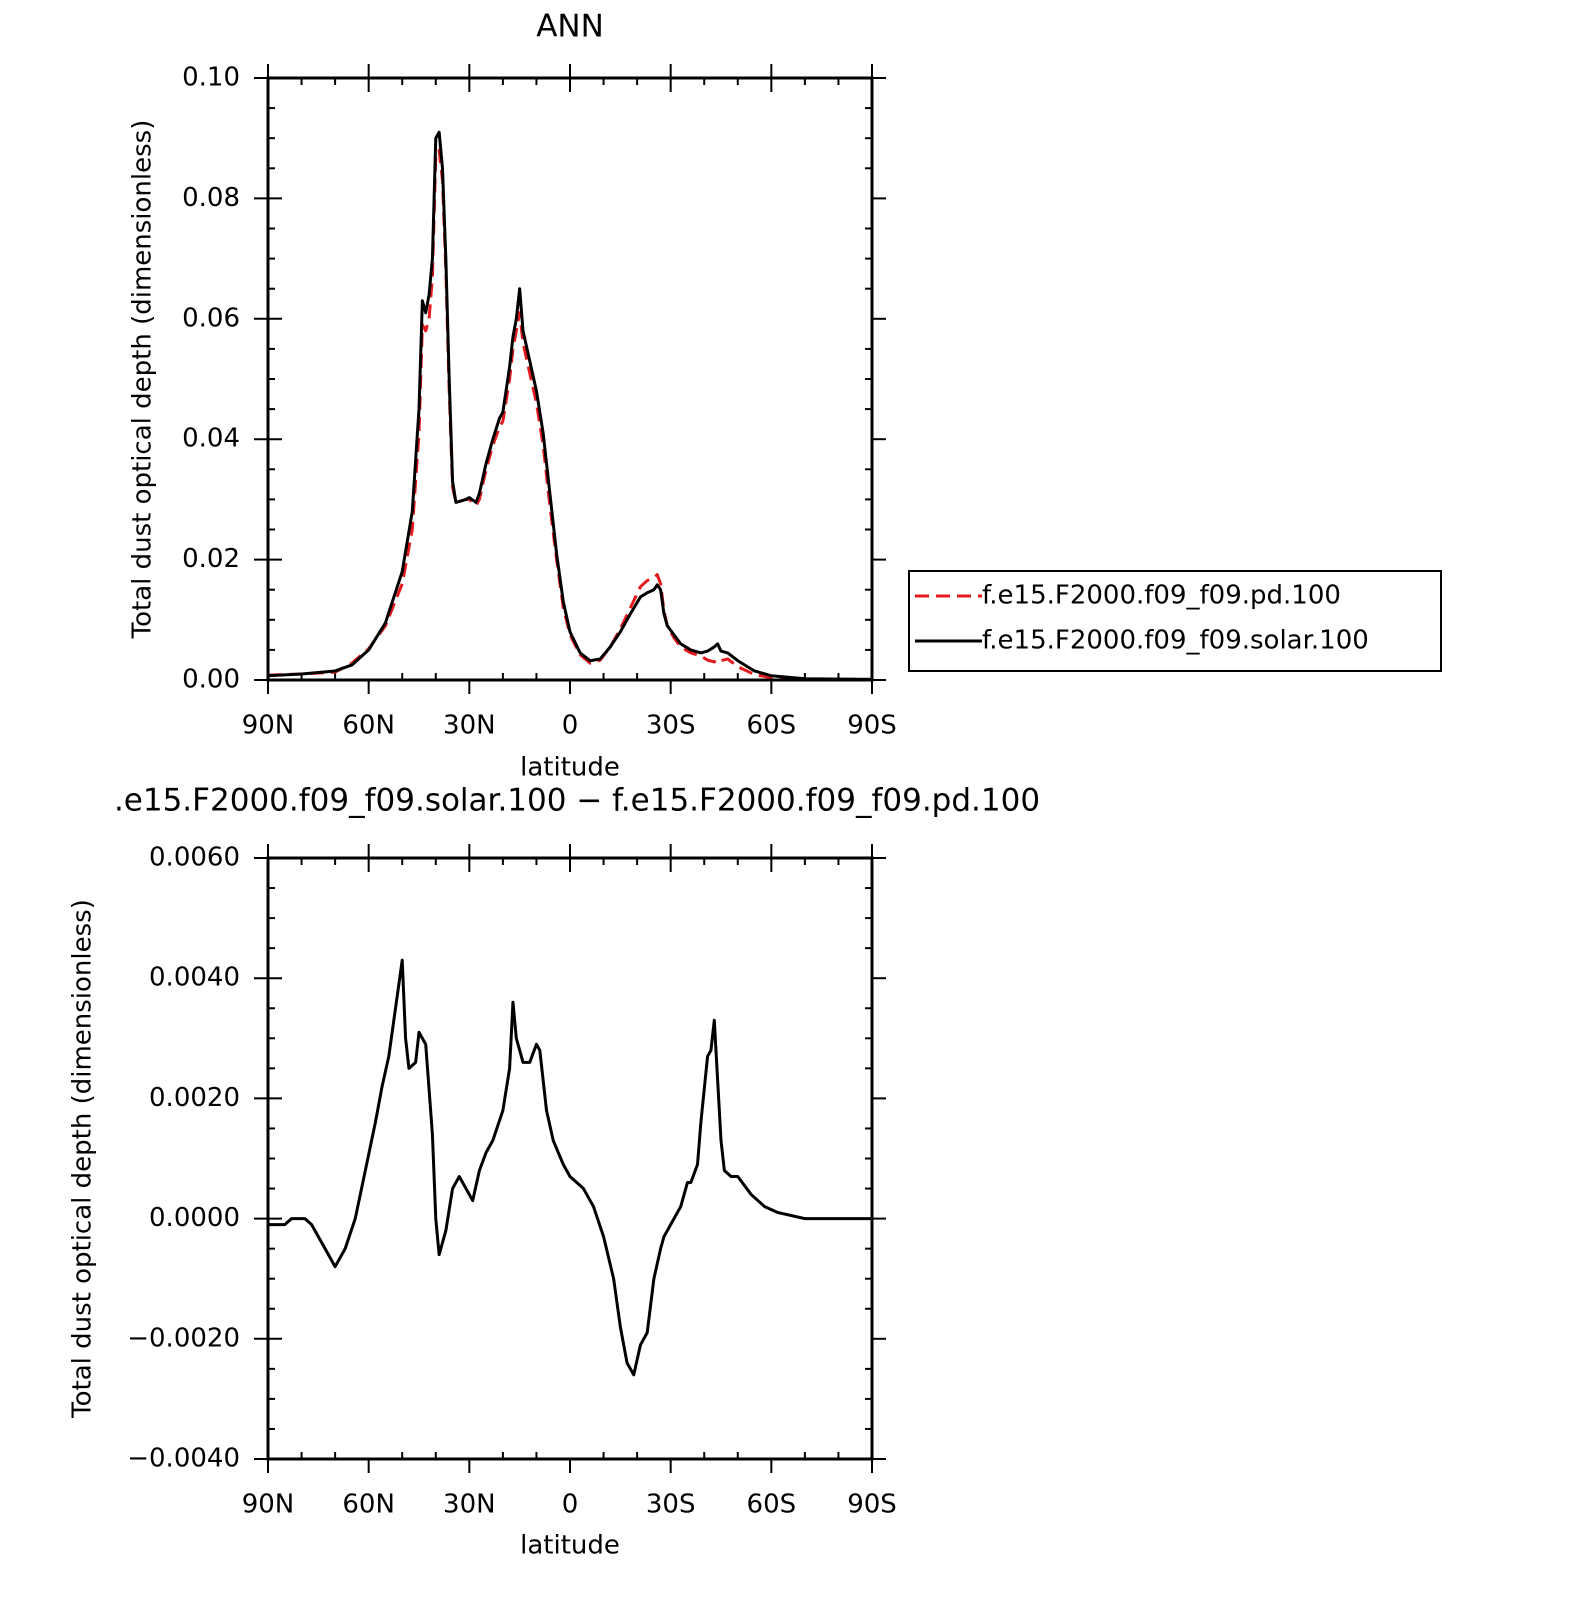 This screenshot has width=1594, height=1619. Describe the element at coordinates (183, 1459) in the screenshot. I see `y-tick-label: −0.0040` at that location.